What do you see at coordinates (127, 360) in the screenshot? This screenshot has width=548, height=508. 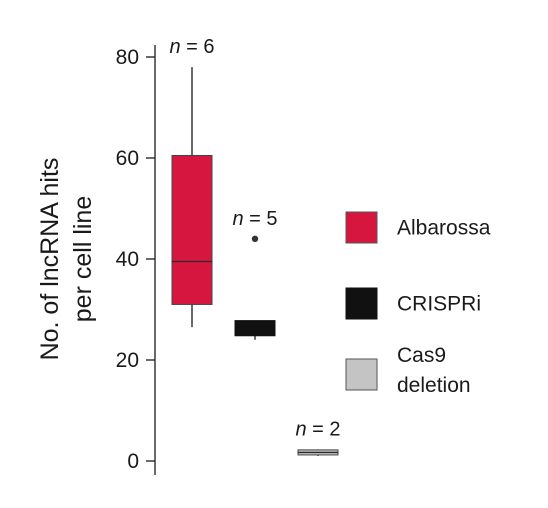 I see `y-tick-label: 20` at bounding box center [127, 360].